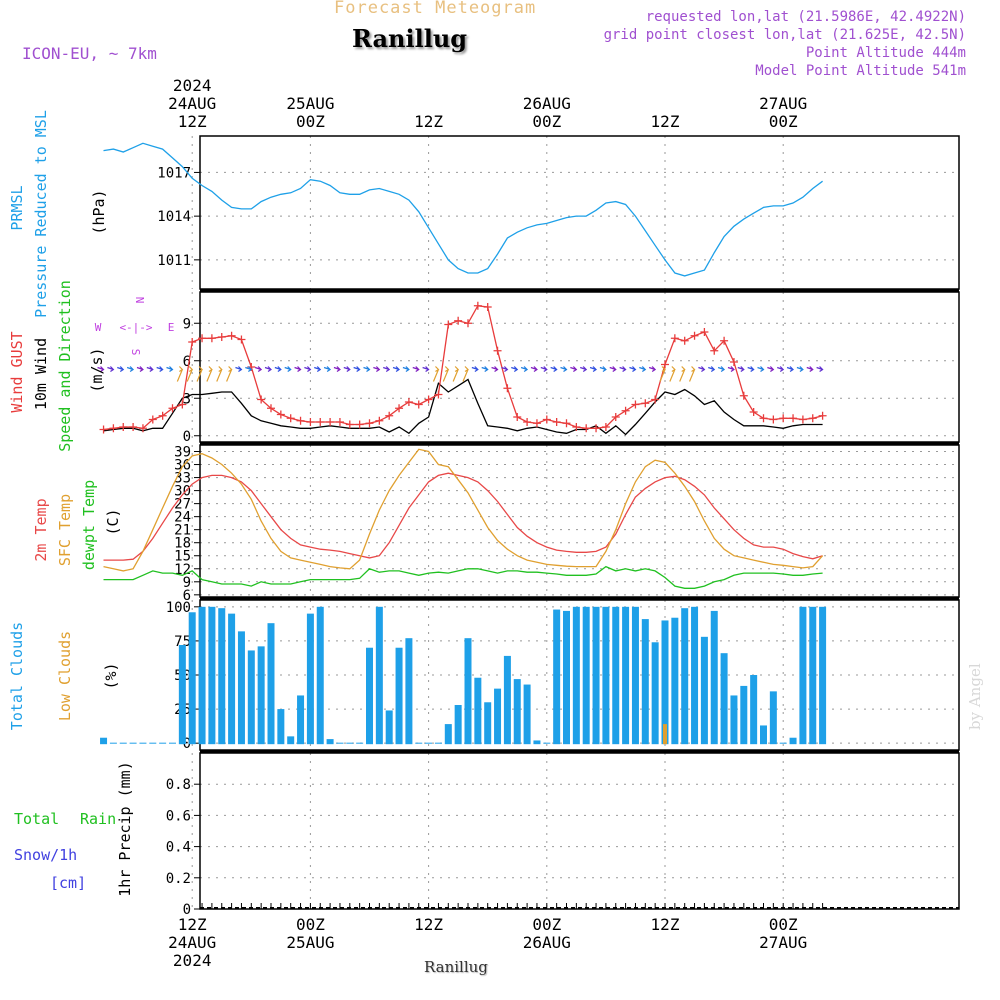 The width and height of the screenshot is (1000, 1000). I want to click on location-title: Ranillug, so click(410, 38).